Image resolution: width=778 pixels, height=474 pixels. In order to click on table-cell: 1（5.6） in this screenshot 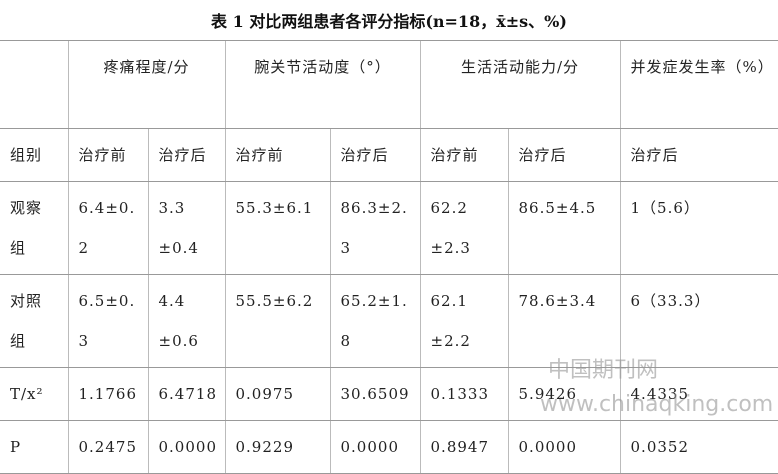, I will do `click(698, 228)`.